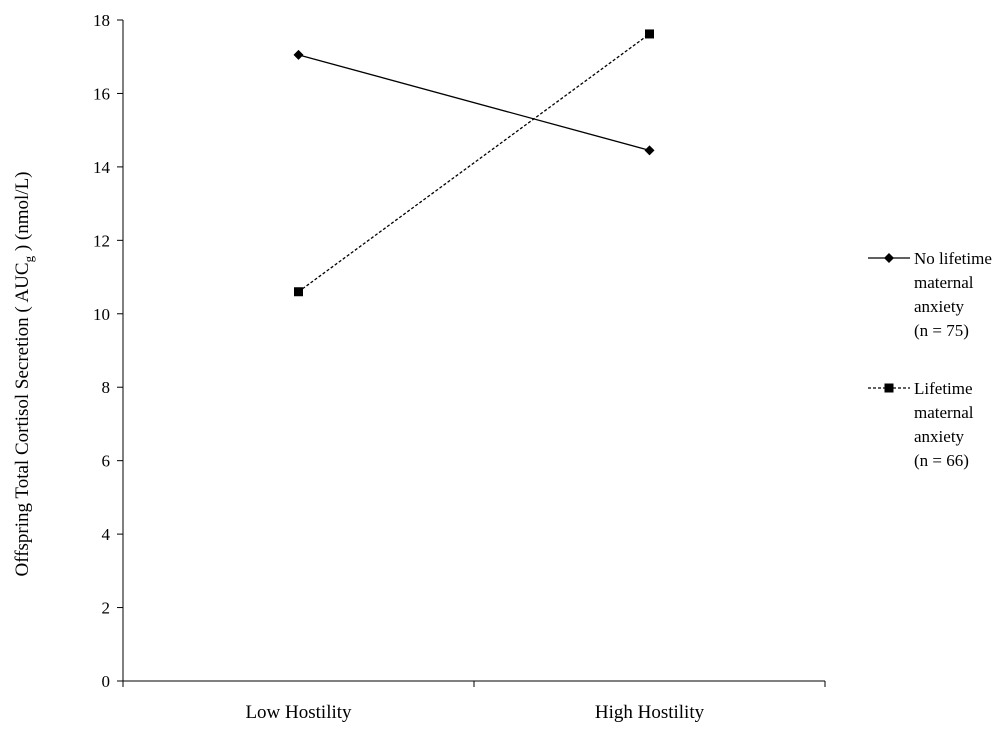 The image size is (1008, 731). Describe the element at coordinates (474, 702) in the screenshot. I see `x-categories: Low Hostility High Hostility` at that location.